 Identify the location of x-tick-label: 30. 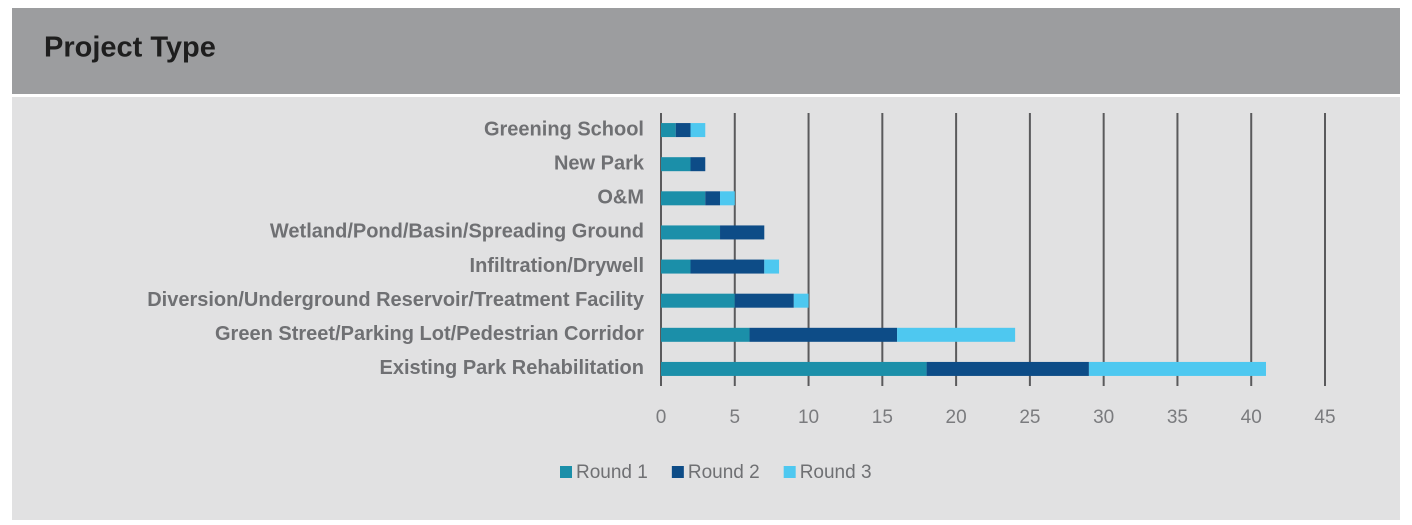
(1103, 417).